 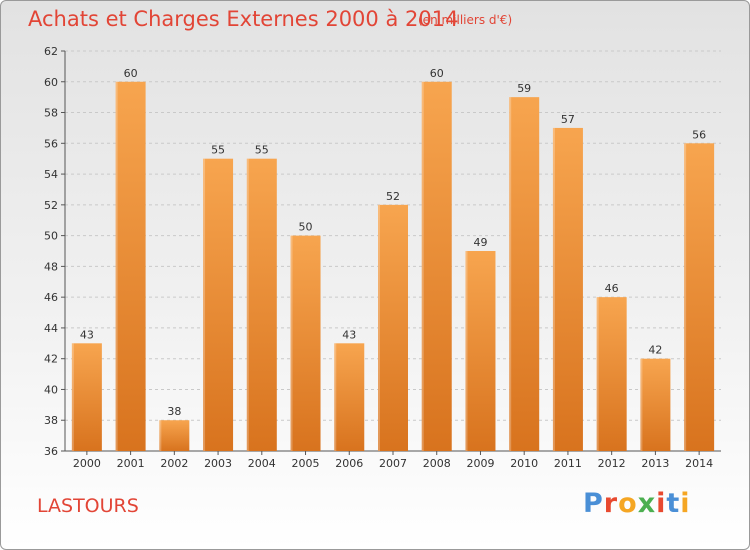 I want to click on value-label-2008: 60, so click(x=437, y=73).